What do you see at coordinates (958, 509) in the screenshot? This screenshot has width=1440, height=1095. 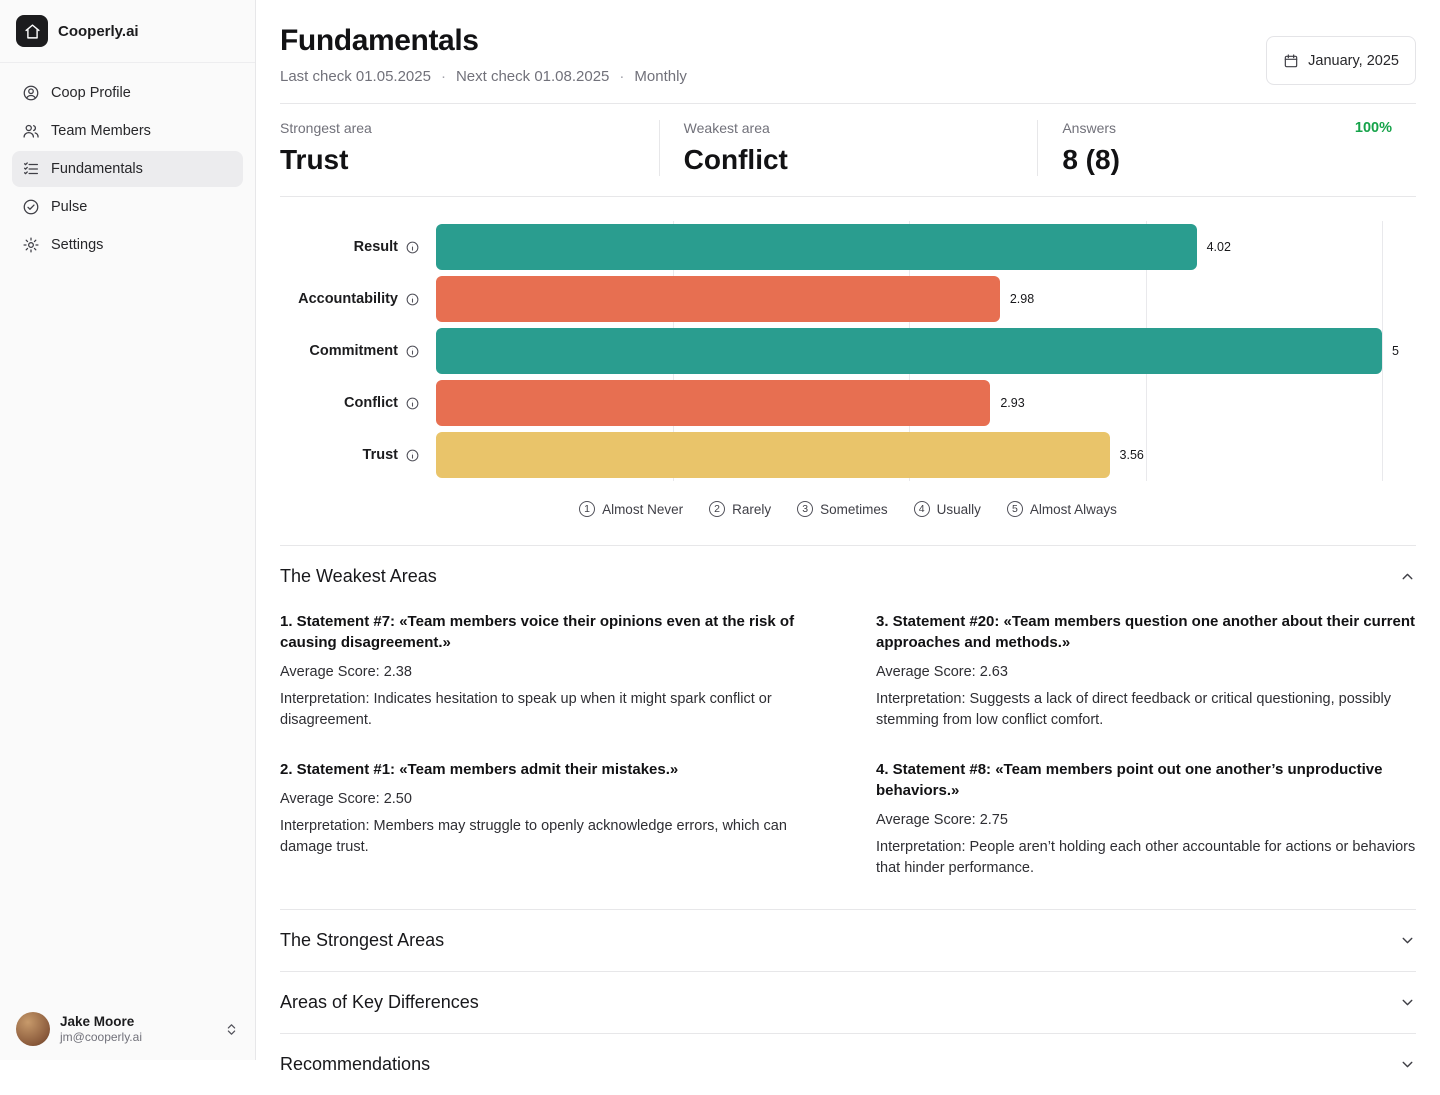 I see `legend-label: Usually` at bounding box center [958, 509].